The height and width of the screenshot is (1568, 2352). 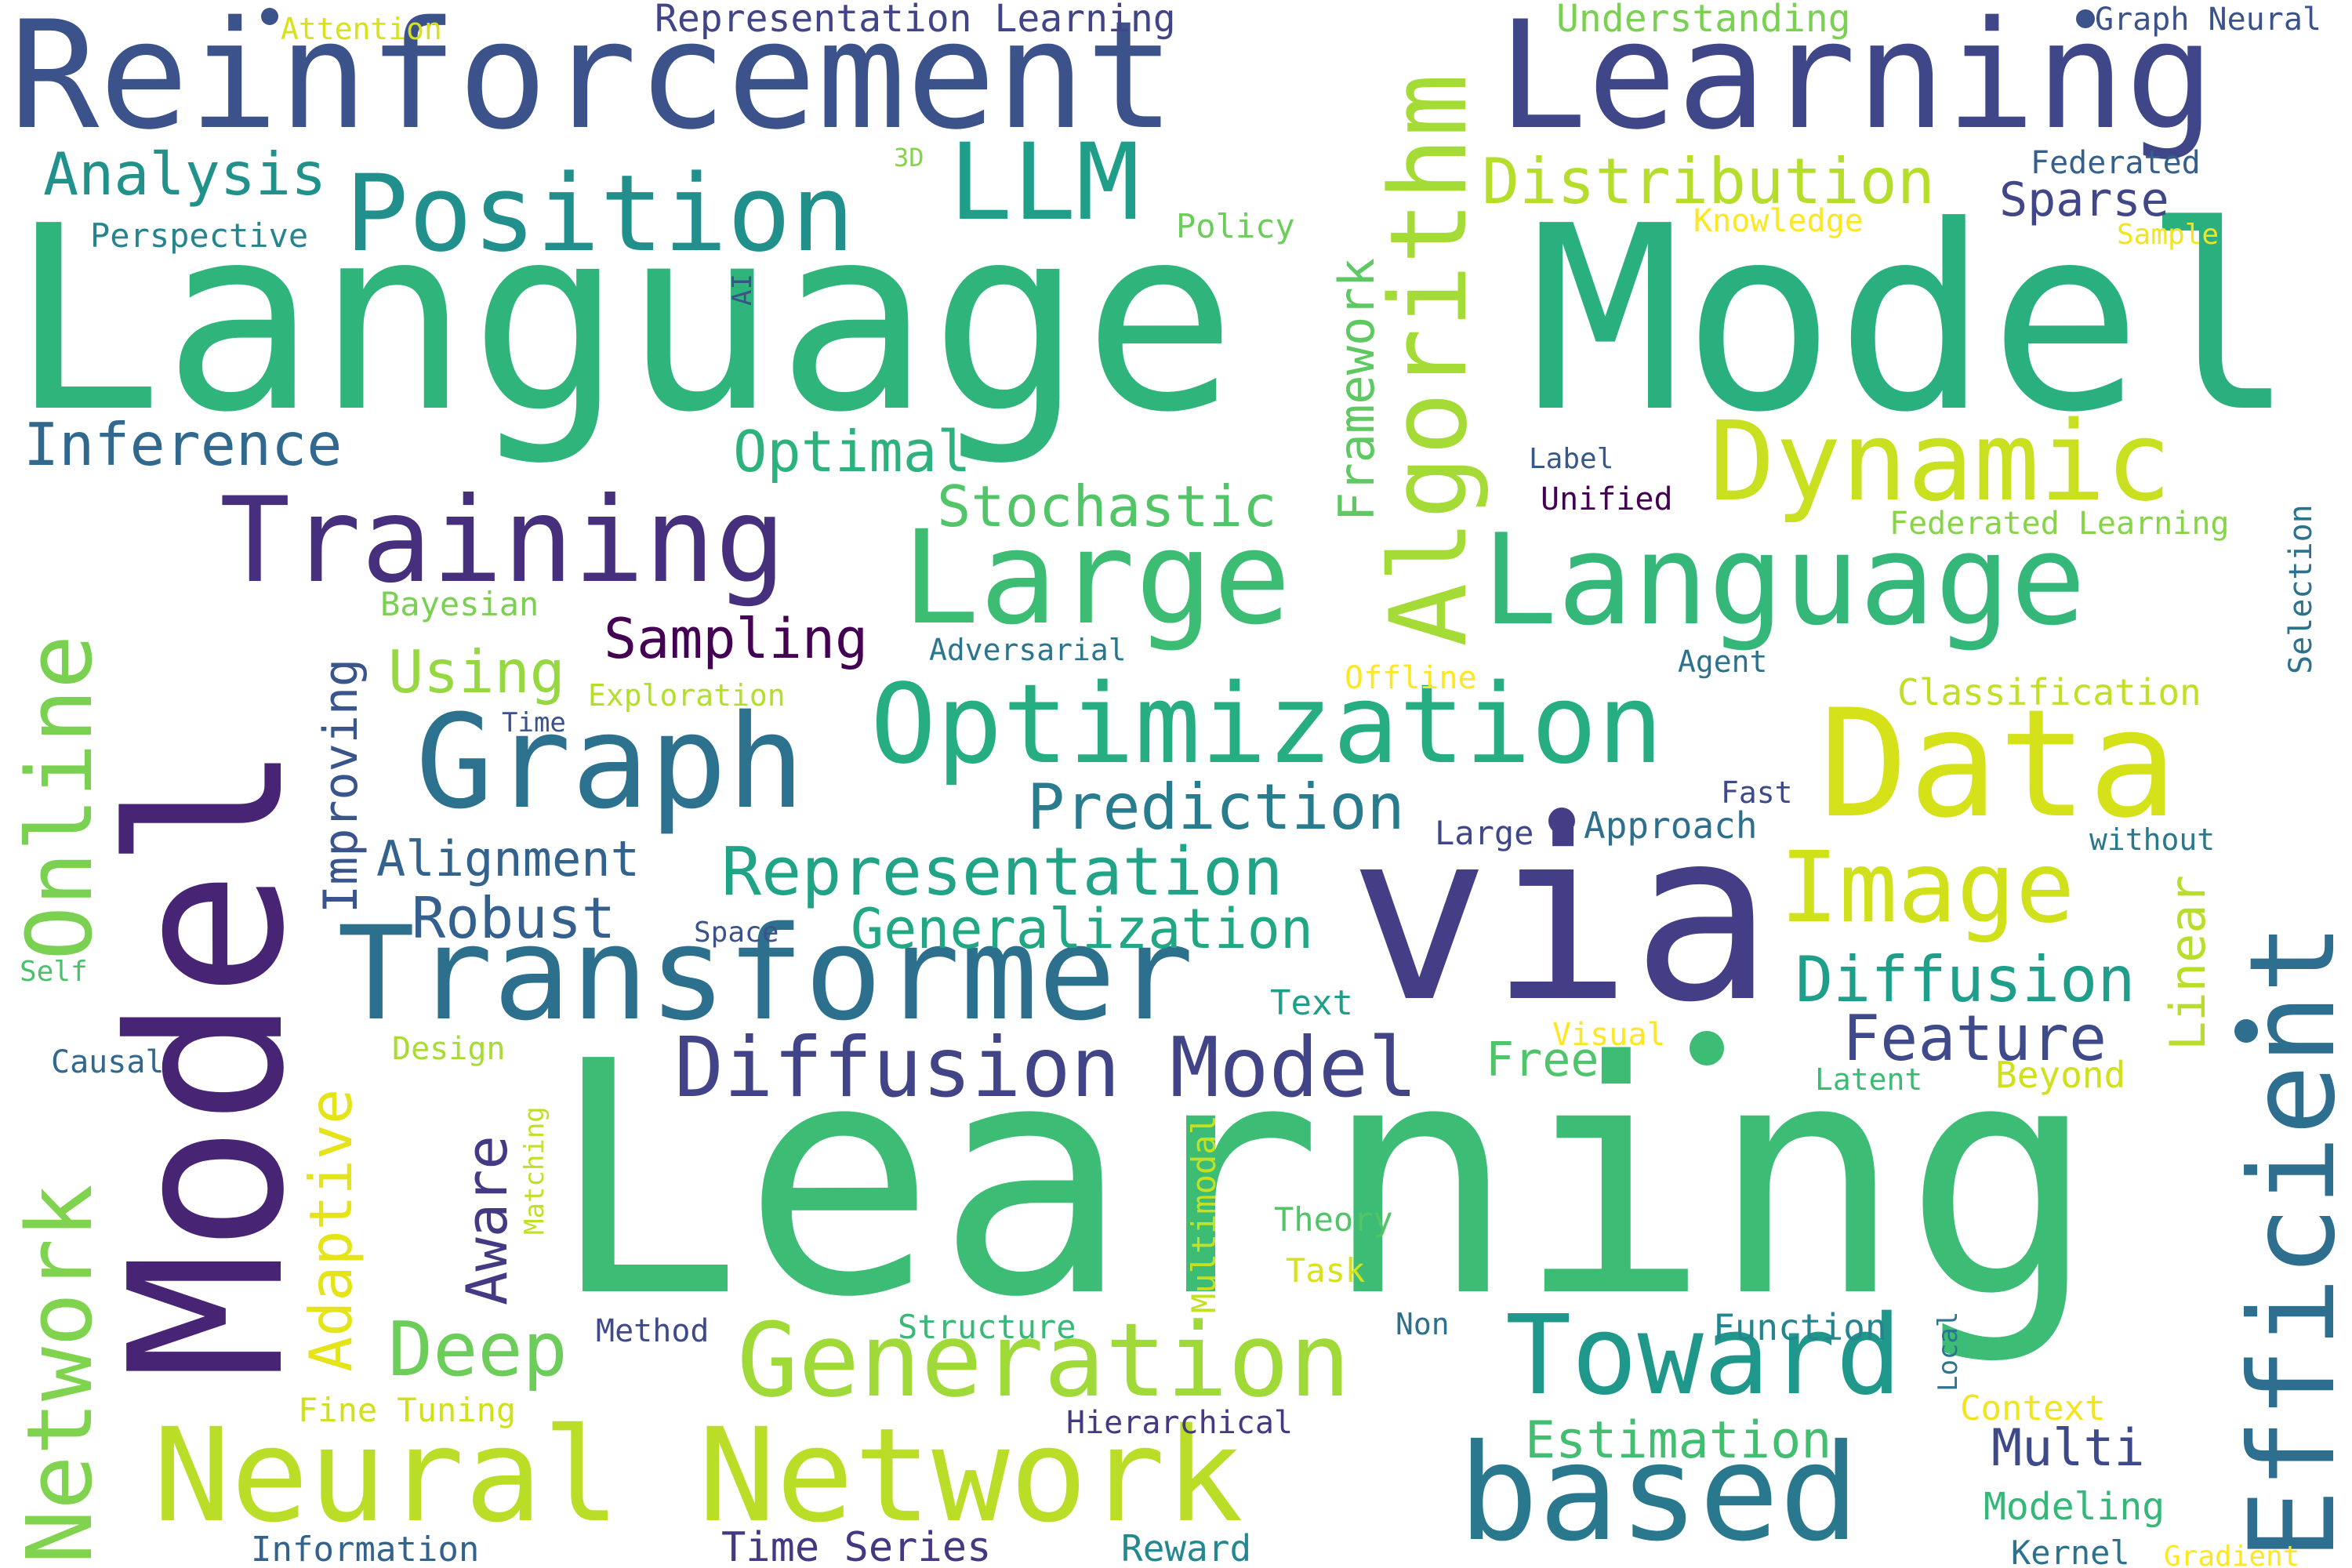 I want to click on word-learning-top: Learning, so click(x=1856, y=81).